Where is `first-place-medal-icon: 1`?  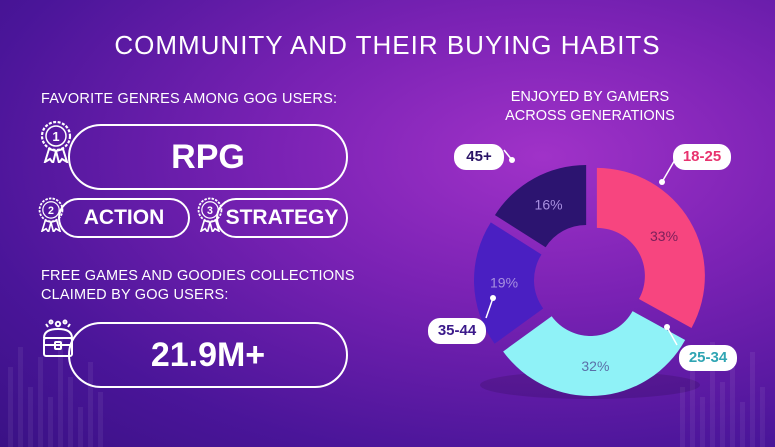 first-place-medal-icon: 1 is located at coordinates (56, 141).